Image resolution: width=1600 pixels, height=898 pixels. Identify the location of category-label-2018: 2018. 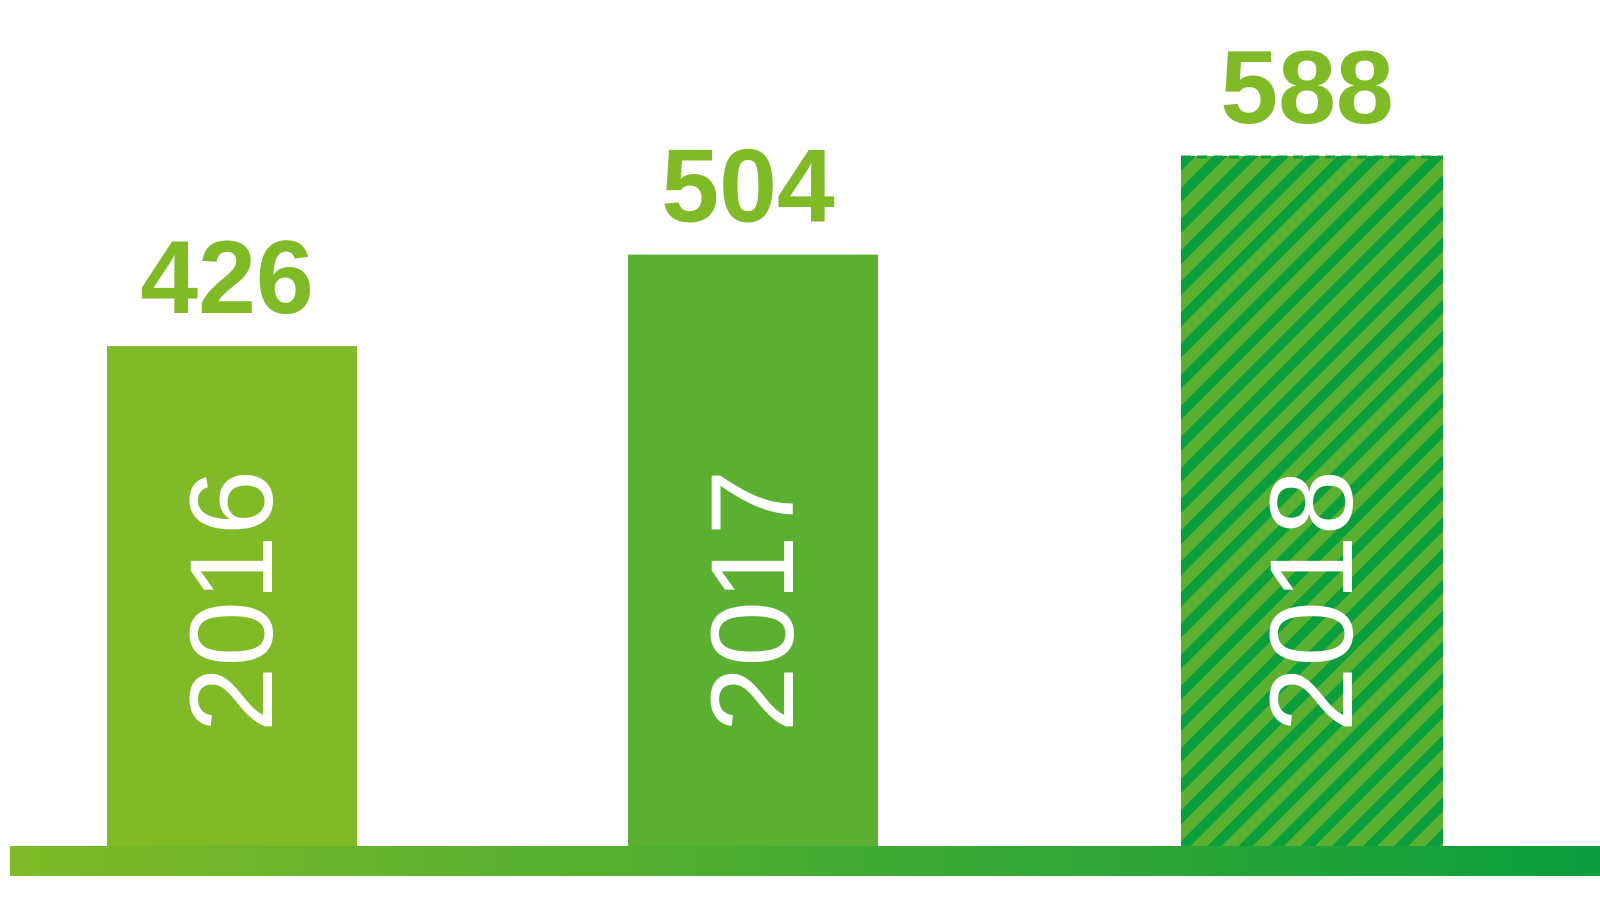
(1312, 601).